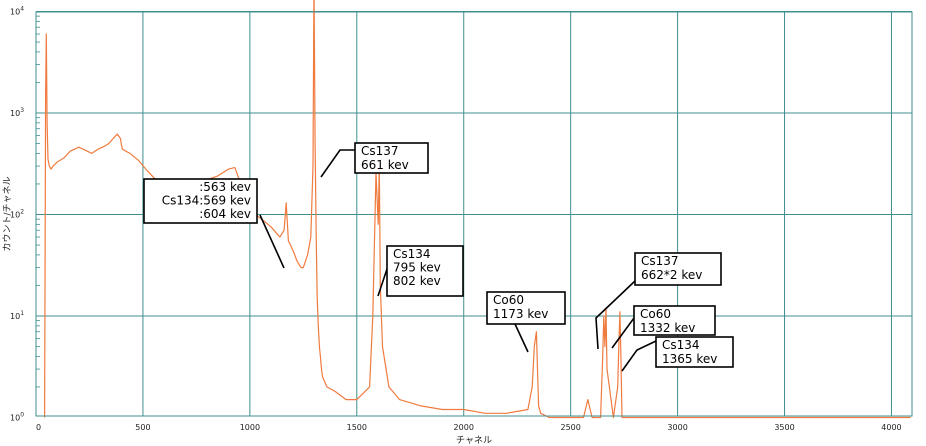 The width and height of the screenshot is (926, 446). Describe the element at coordinates (667, 328) in the screenshot. I see `annotation-text: 1332 kev` at that location.